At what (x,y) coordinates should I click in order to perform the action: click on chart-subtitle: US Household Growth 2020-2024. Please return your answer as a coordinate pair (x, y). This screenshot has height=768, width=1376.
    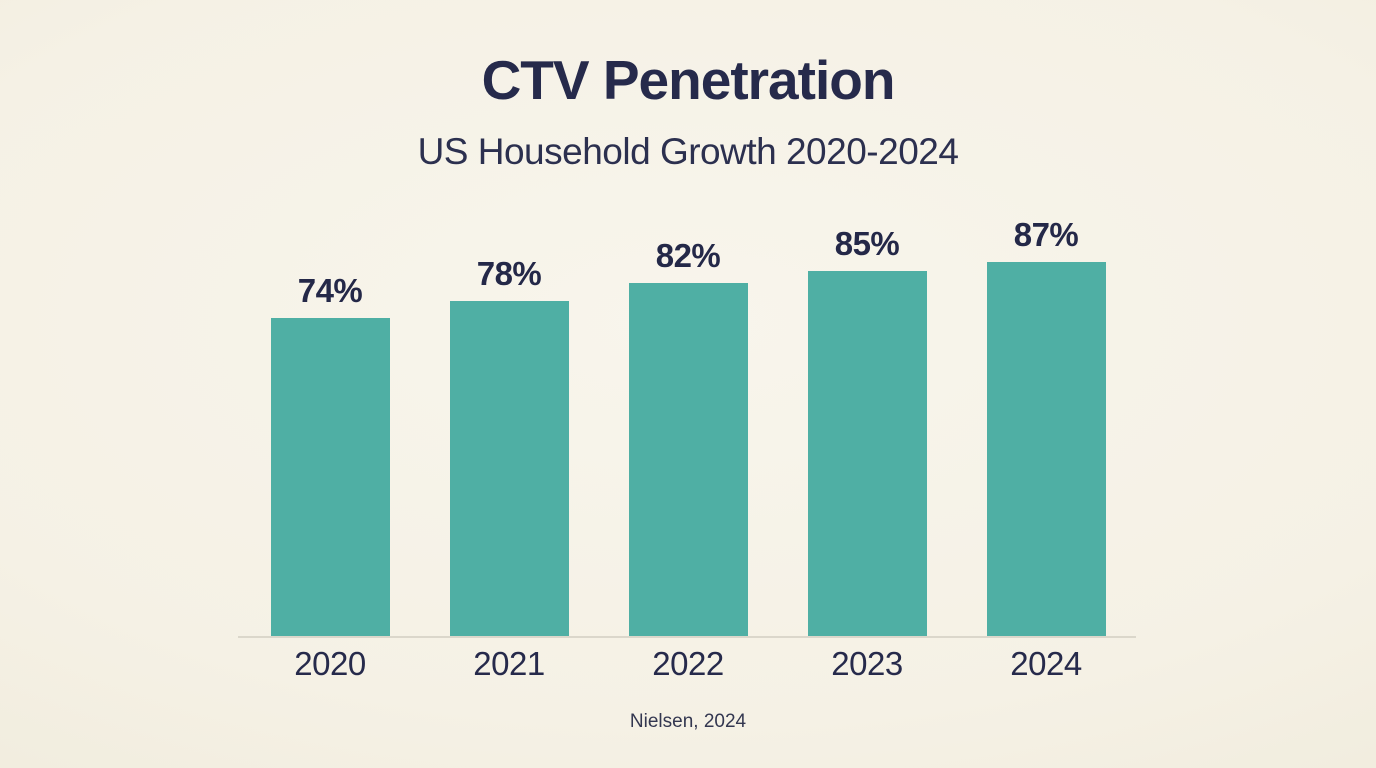
    Looking at the image, I should click on (688, 151).